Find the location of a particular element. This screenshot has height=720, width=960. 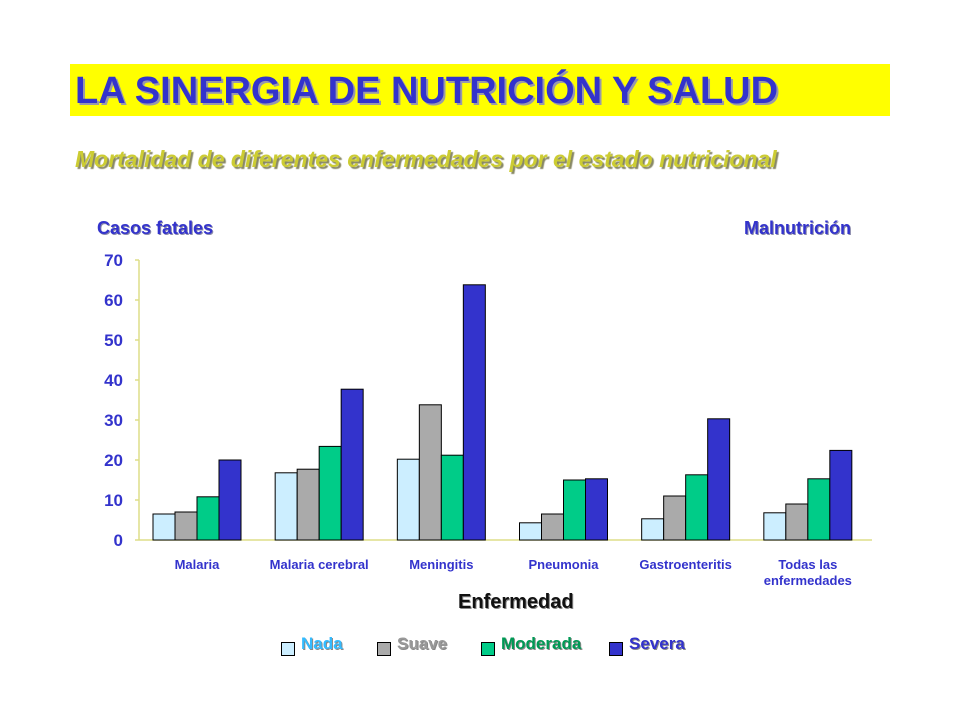

legend-label: Nada is located at coordinates (322, 643).